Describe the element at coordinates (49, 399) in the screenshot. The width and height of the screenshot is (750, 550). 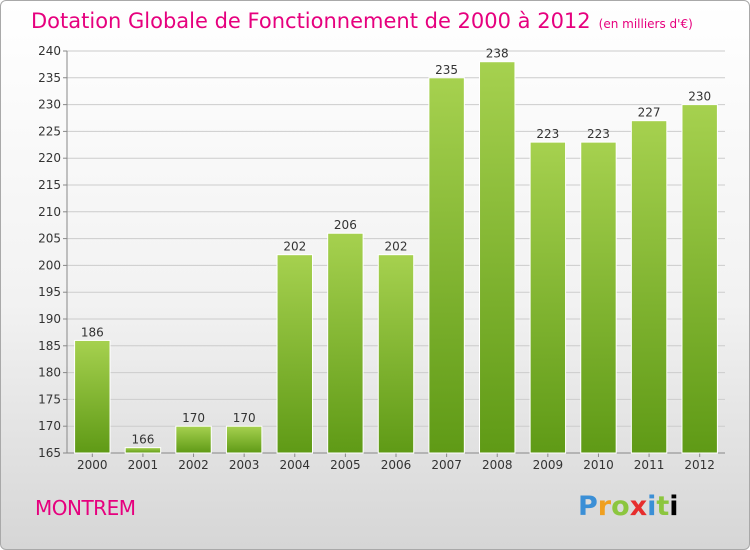
I see `y-tick-label: 175` at that location.